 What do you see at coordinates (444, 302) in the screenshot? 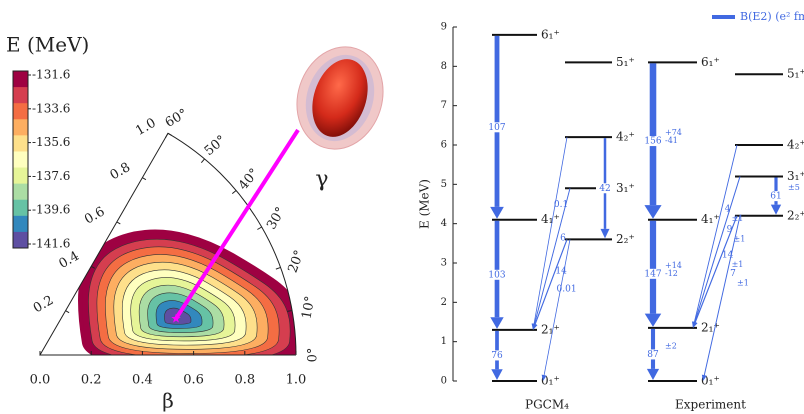
I see `y-tick-label: 2` at bounding box center [444, 302].